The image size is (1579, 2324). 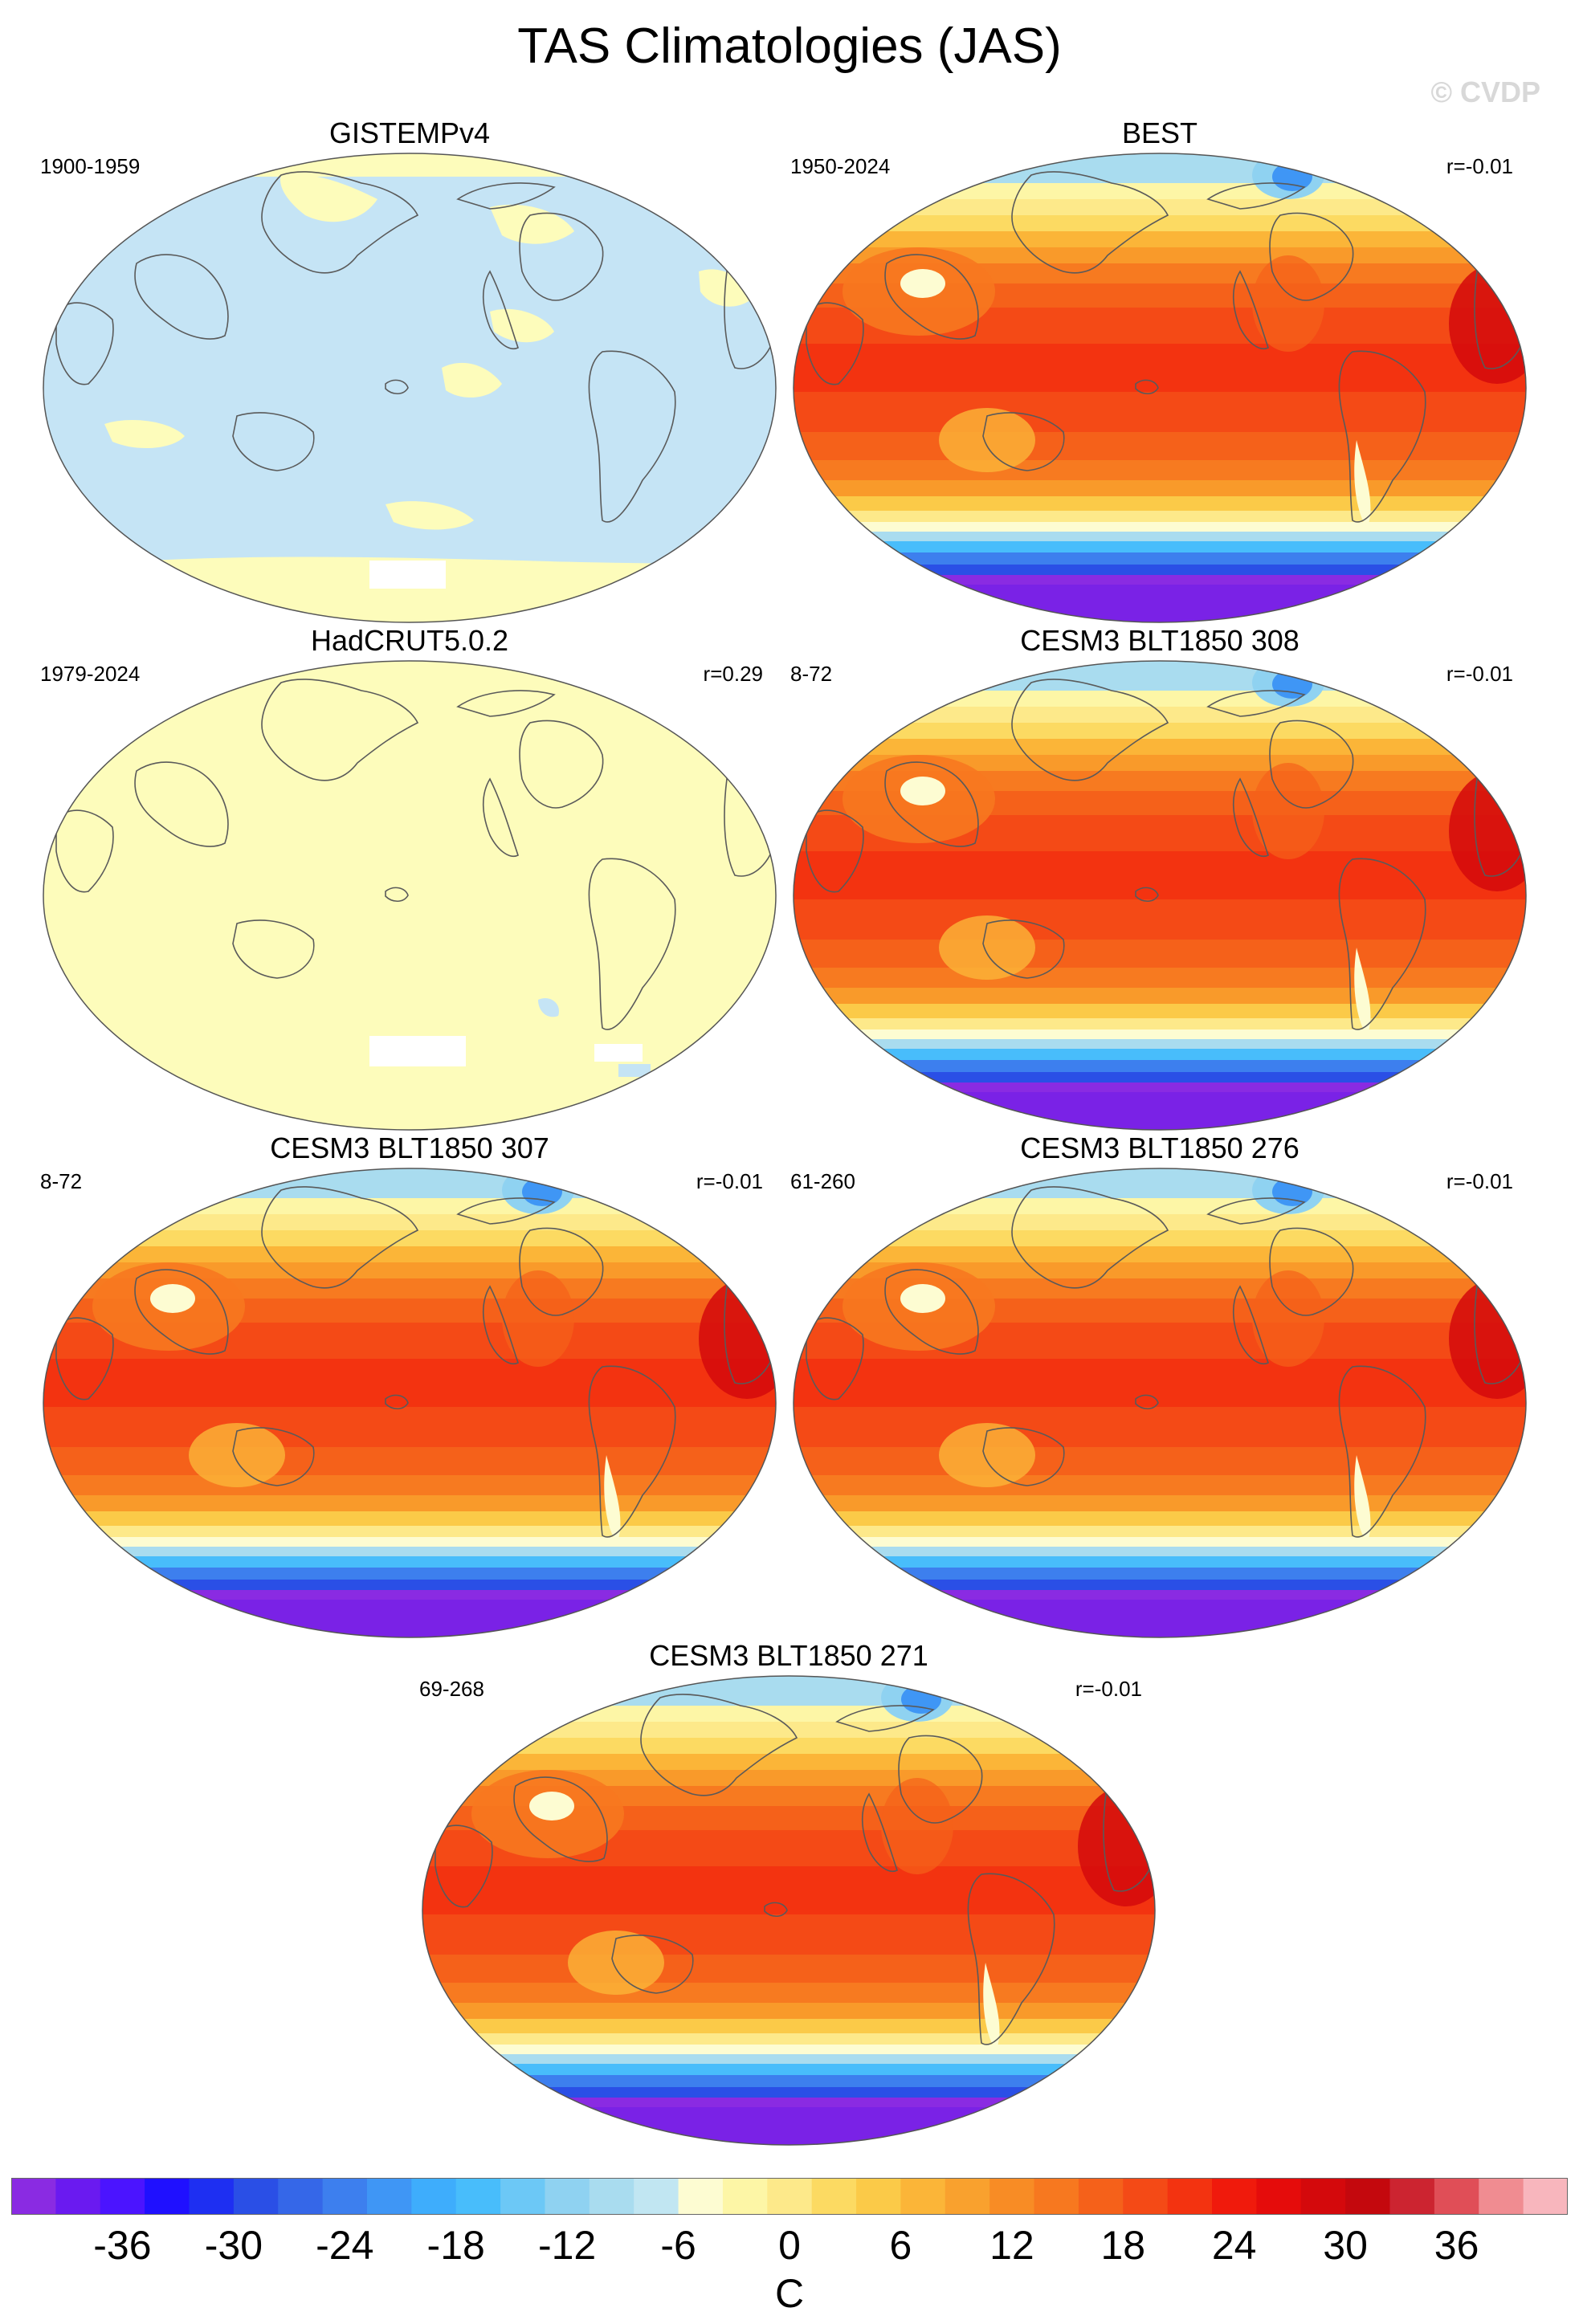 What do you see at coordinates (451, 1689) in the screenshot?
I see `panel-period: 69-268` at bounding box center [451, 1689].